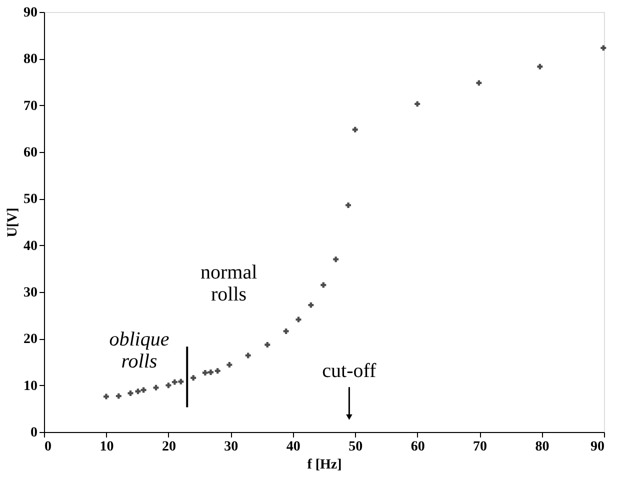 The width and height of the screenshot is (644, 487). What do you see at coordinates (31, 386) in the screenshot?
I see `y-tick-label: 10` at bounding box center [31, 386].